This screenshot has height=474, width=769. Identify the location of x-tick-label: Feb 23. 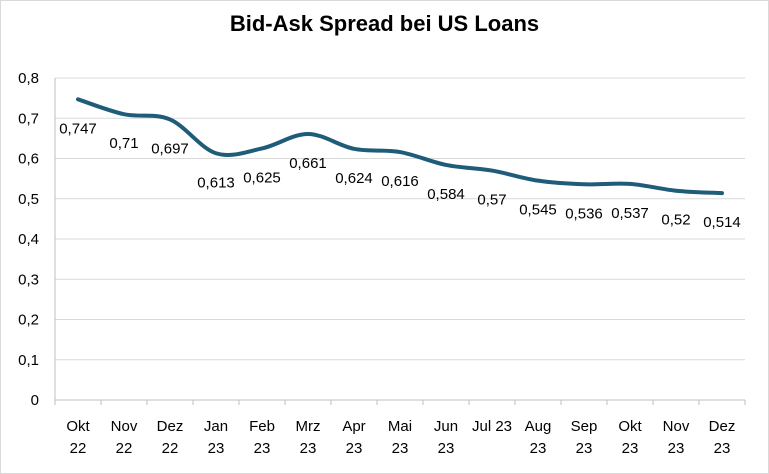
(262, 437).